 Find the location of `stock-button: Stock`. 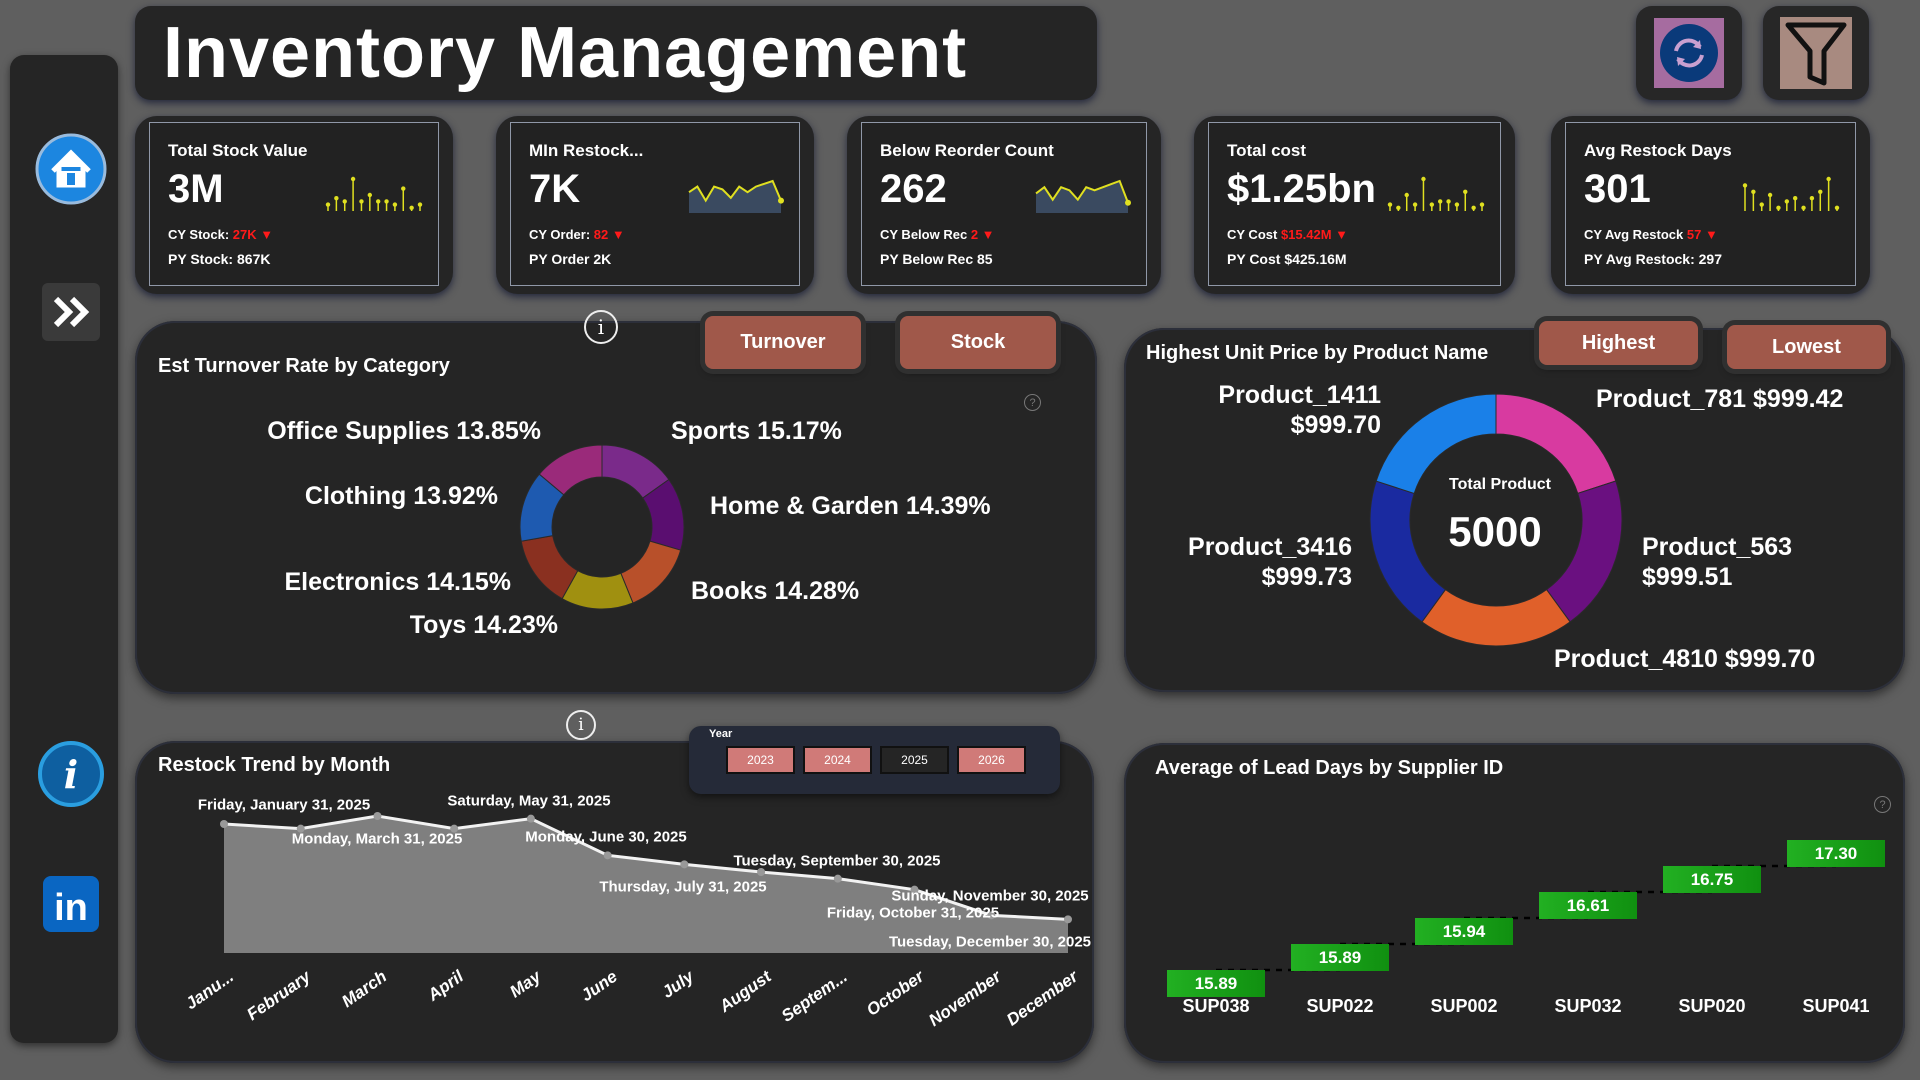

stock-button: Stock is located at coordinates (978, 342).